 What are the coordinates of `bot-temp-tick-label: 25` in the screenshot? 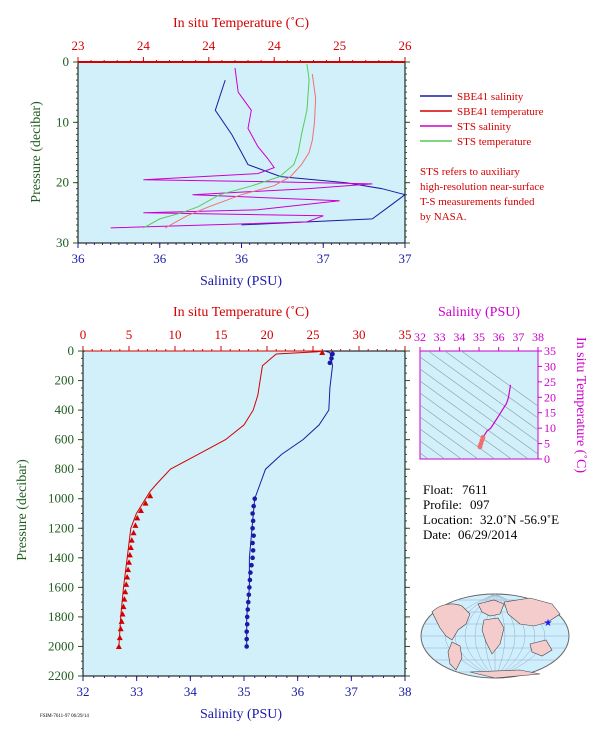 It's located at (313, 334).